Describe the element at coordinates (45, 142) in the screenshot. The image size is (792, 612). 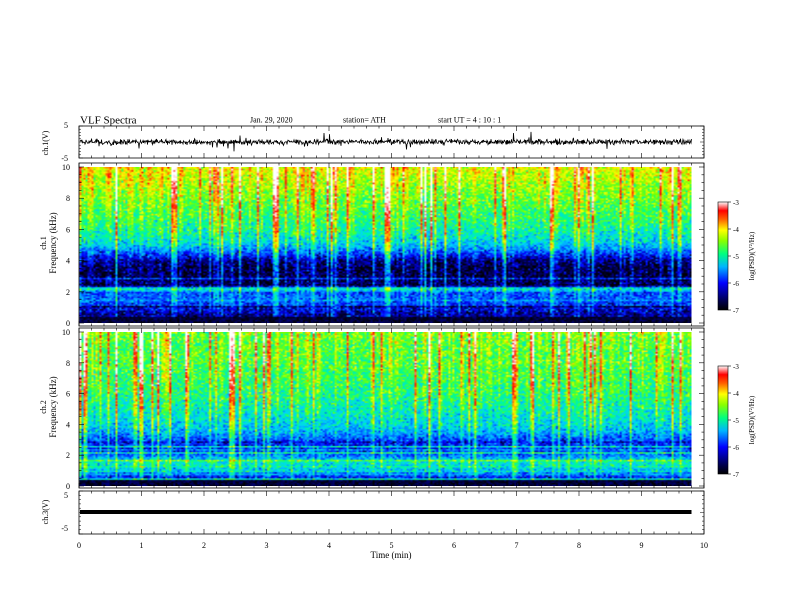
I see `ch1-wave-ylabel: ch.1(V)` at that location.